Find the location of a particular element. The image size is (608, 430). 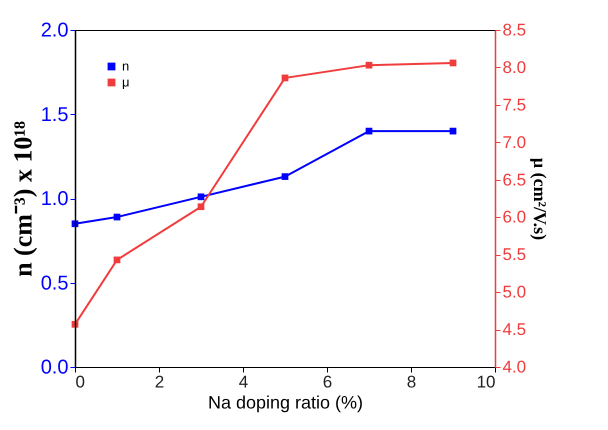

y2-tick-label: 5.0 is located at coordinates (514, 292).